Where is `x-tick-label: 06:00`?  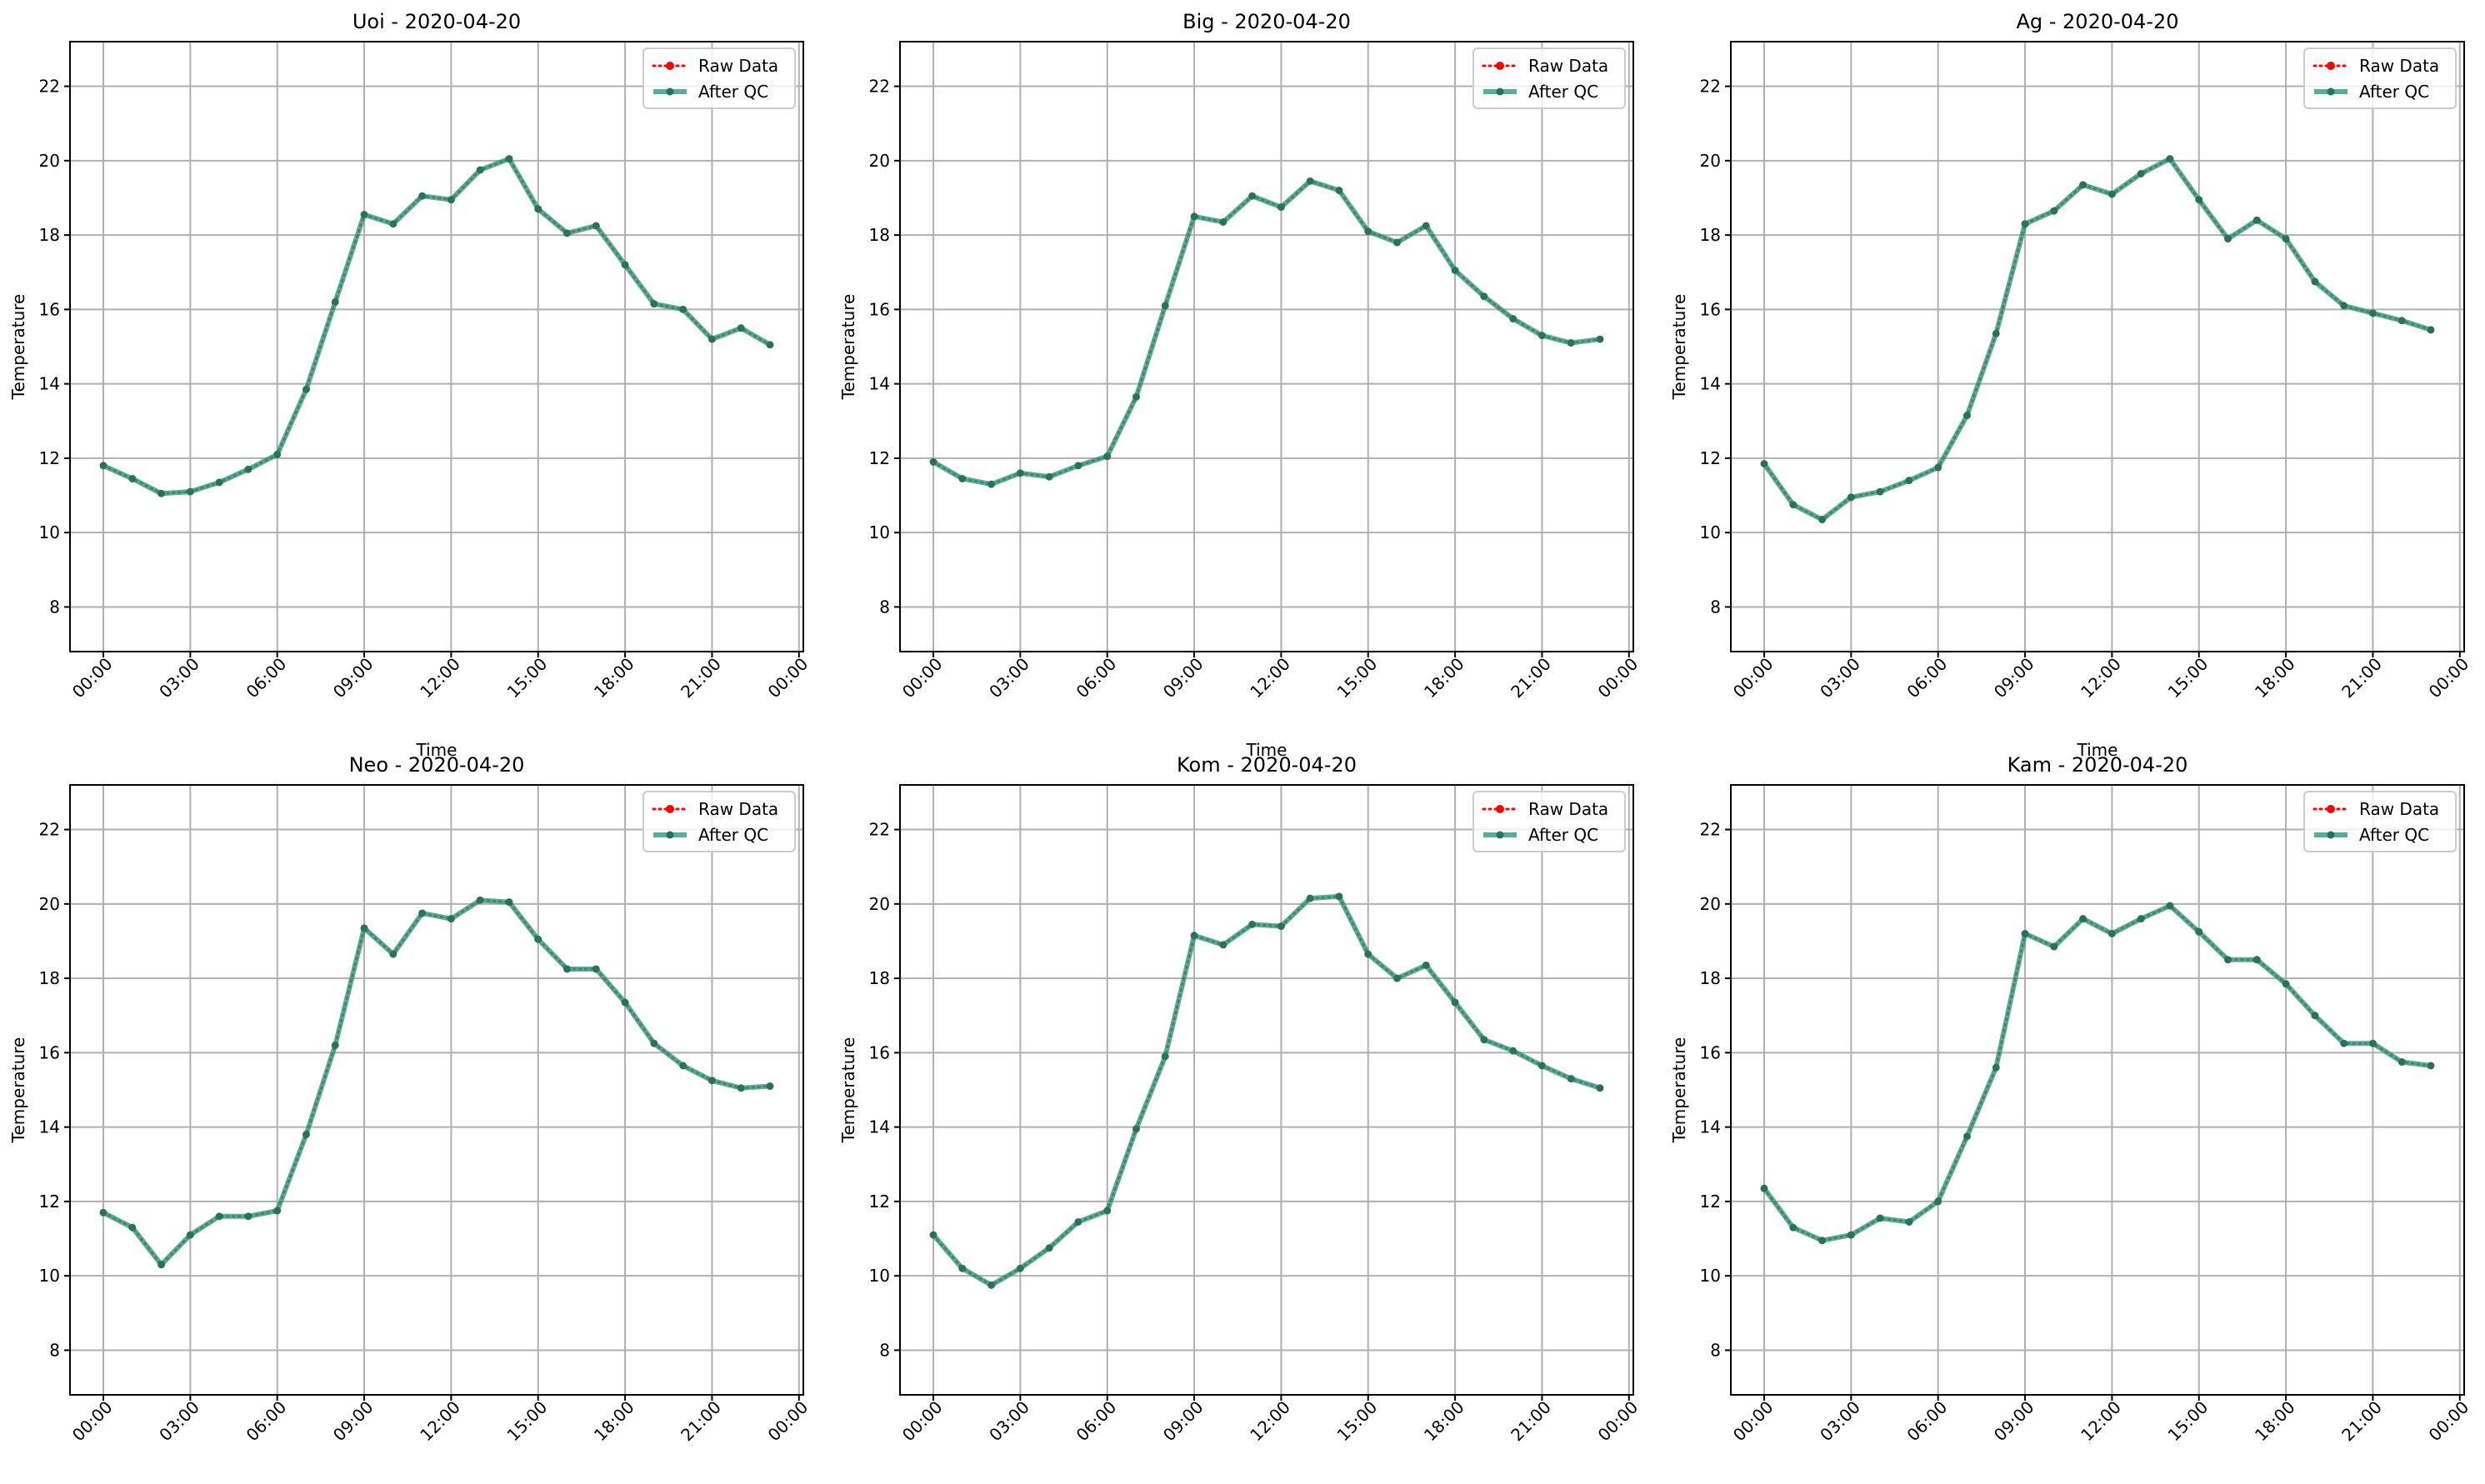
x-tick-label: 06:00 is located at coordinates (266, 1421).